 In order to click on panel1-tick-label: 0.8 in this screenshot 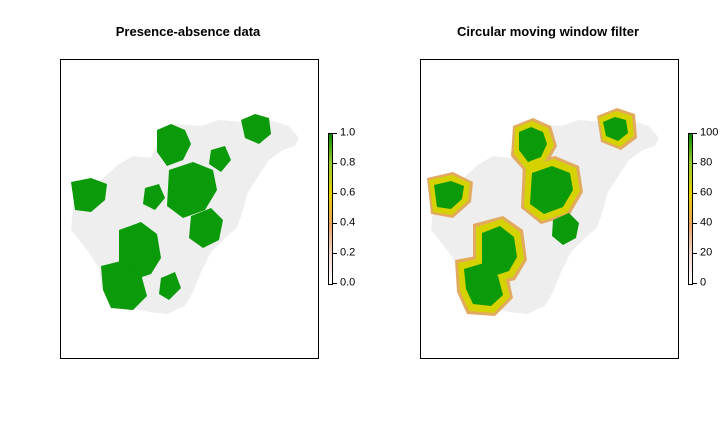, I will do `click(348, 162)`.